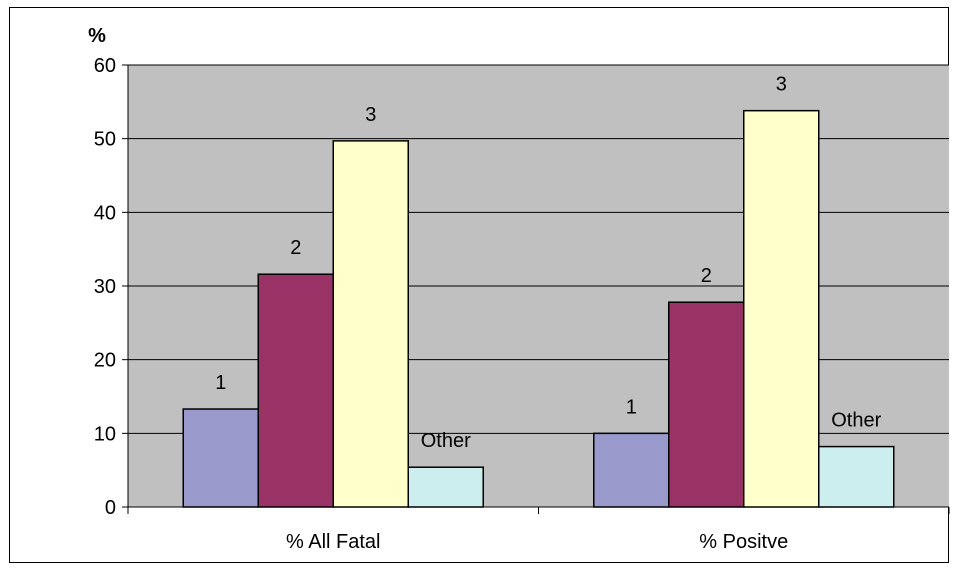 This screenshot has height=570, width=960. What do you see at coordinates (97, 36) in the screenshot?
I see `y-axis-unit-label: %` at bounding box center [97, 36].